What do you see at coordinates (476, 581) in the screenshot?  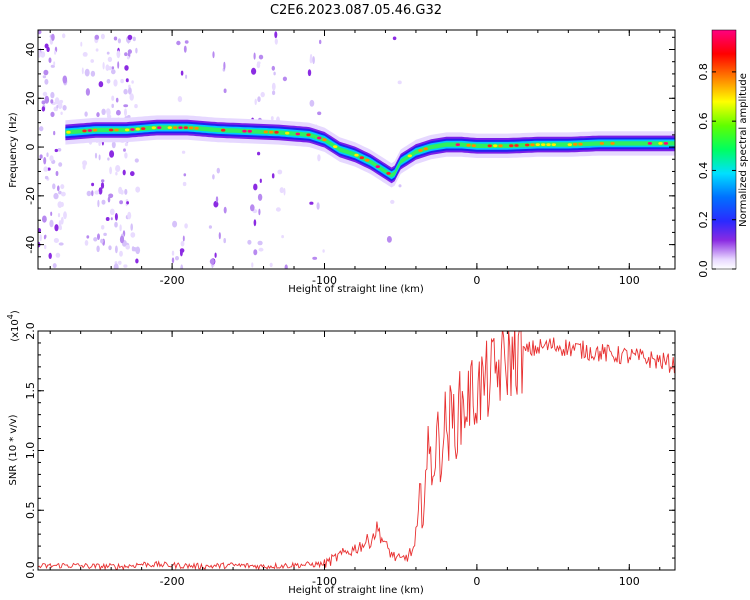 I see `x-tick-label: 0` at bounding box center [476, 581].